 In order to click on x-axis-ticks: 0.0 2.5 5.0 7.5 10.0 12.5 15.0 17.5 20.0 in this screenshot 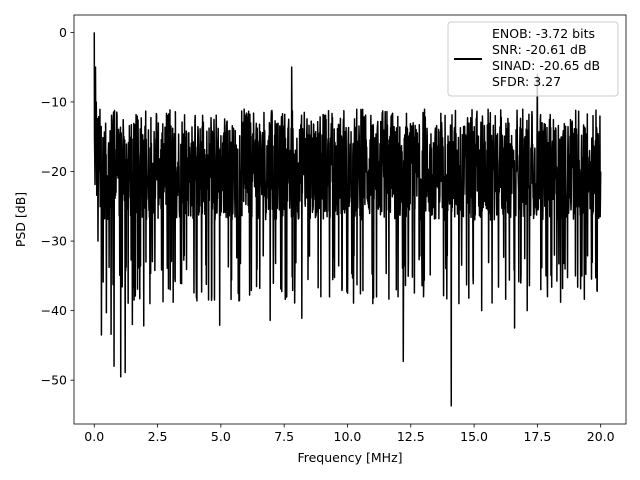, I will do `click(349, 434)`.